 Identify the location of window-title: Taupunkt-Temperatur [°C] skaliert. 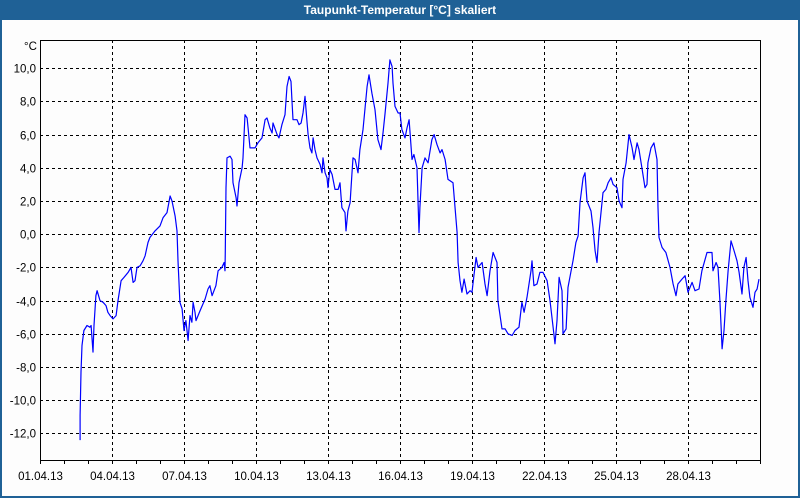
(400, 10).